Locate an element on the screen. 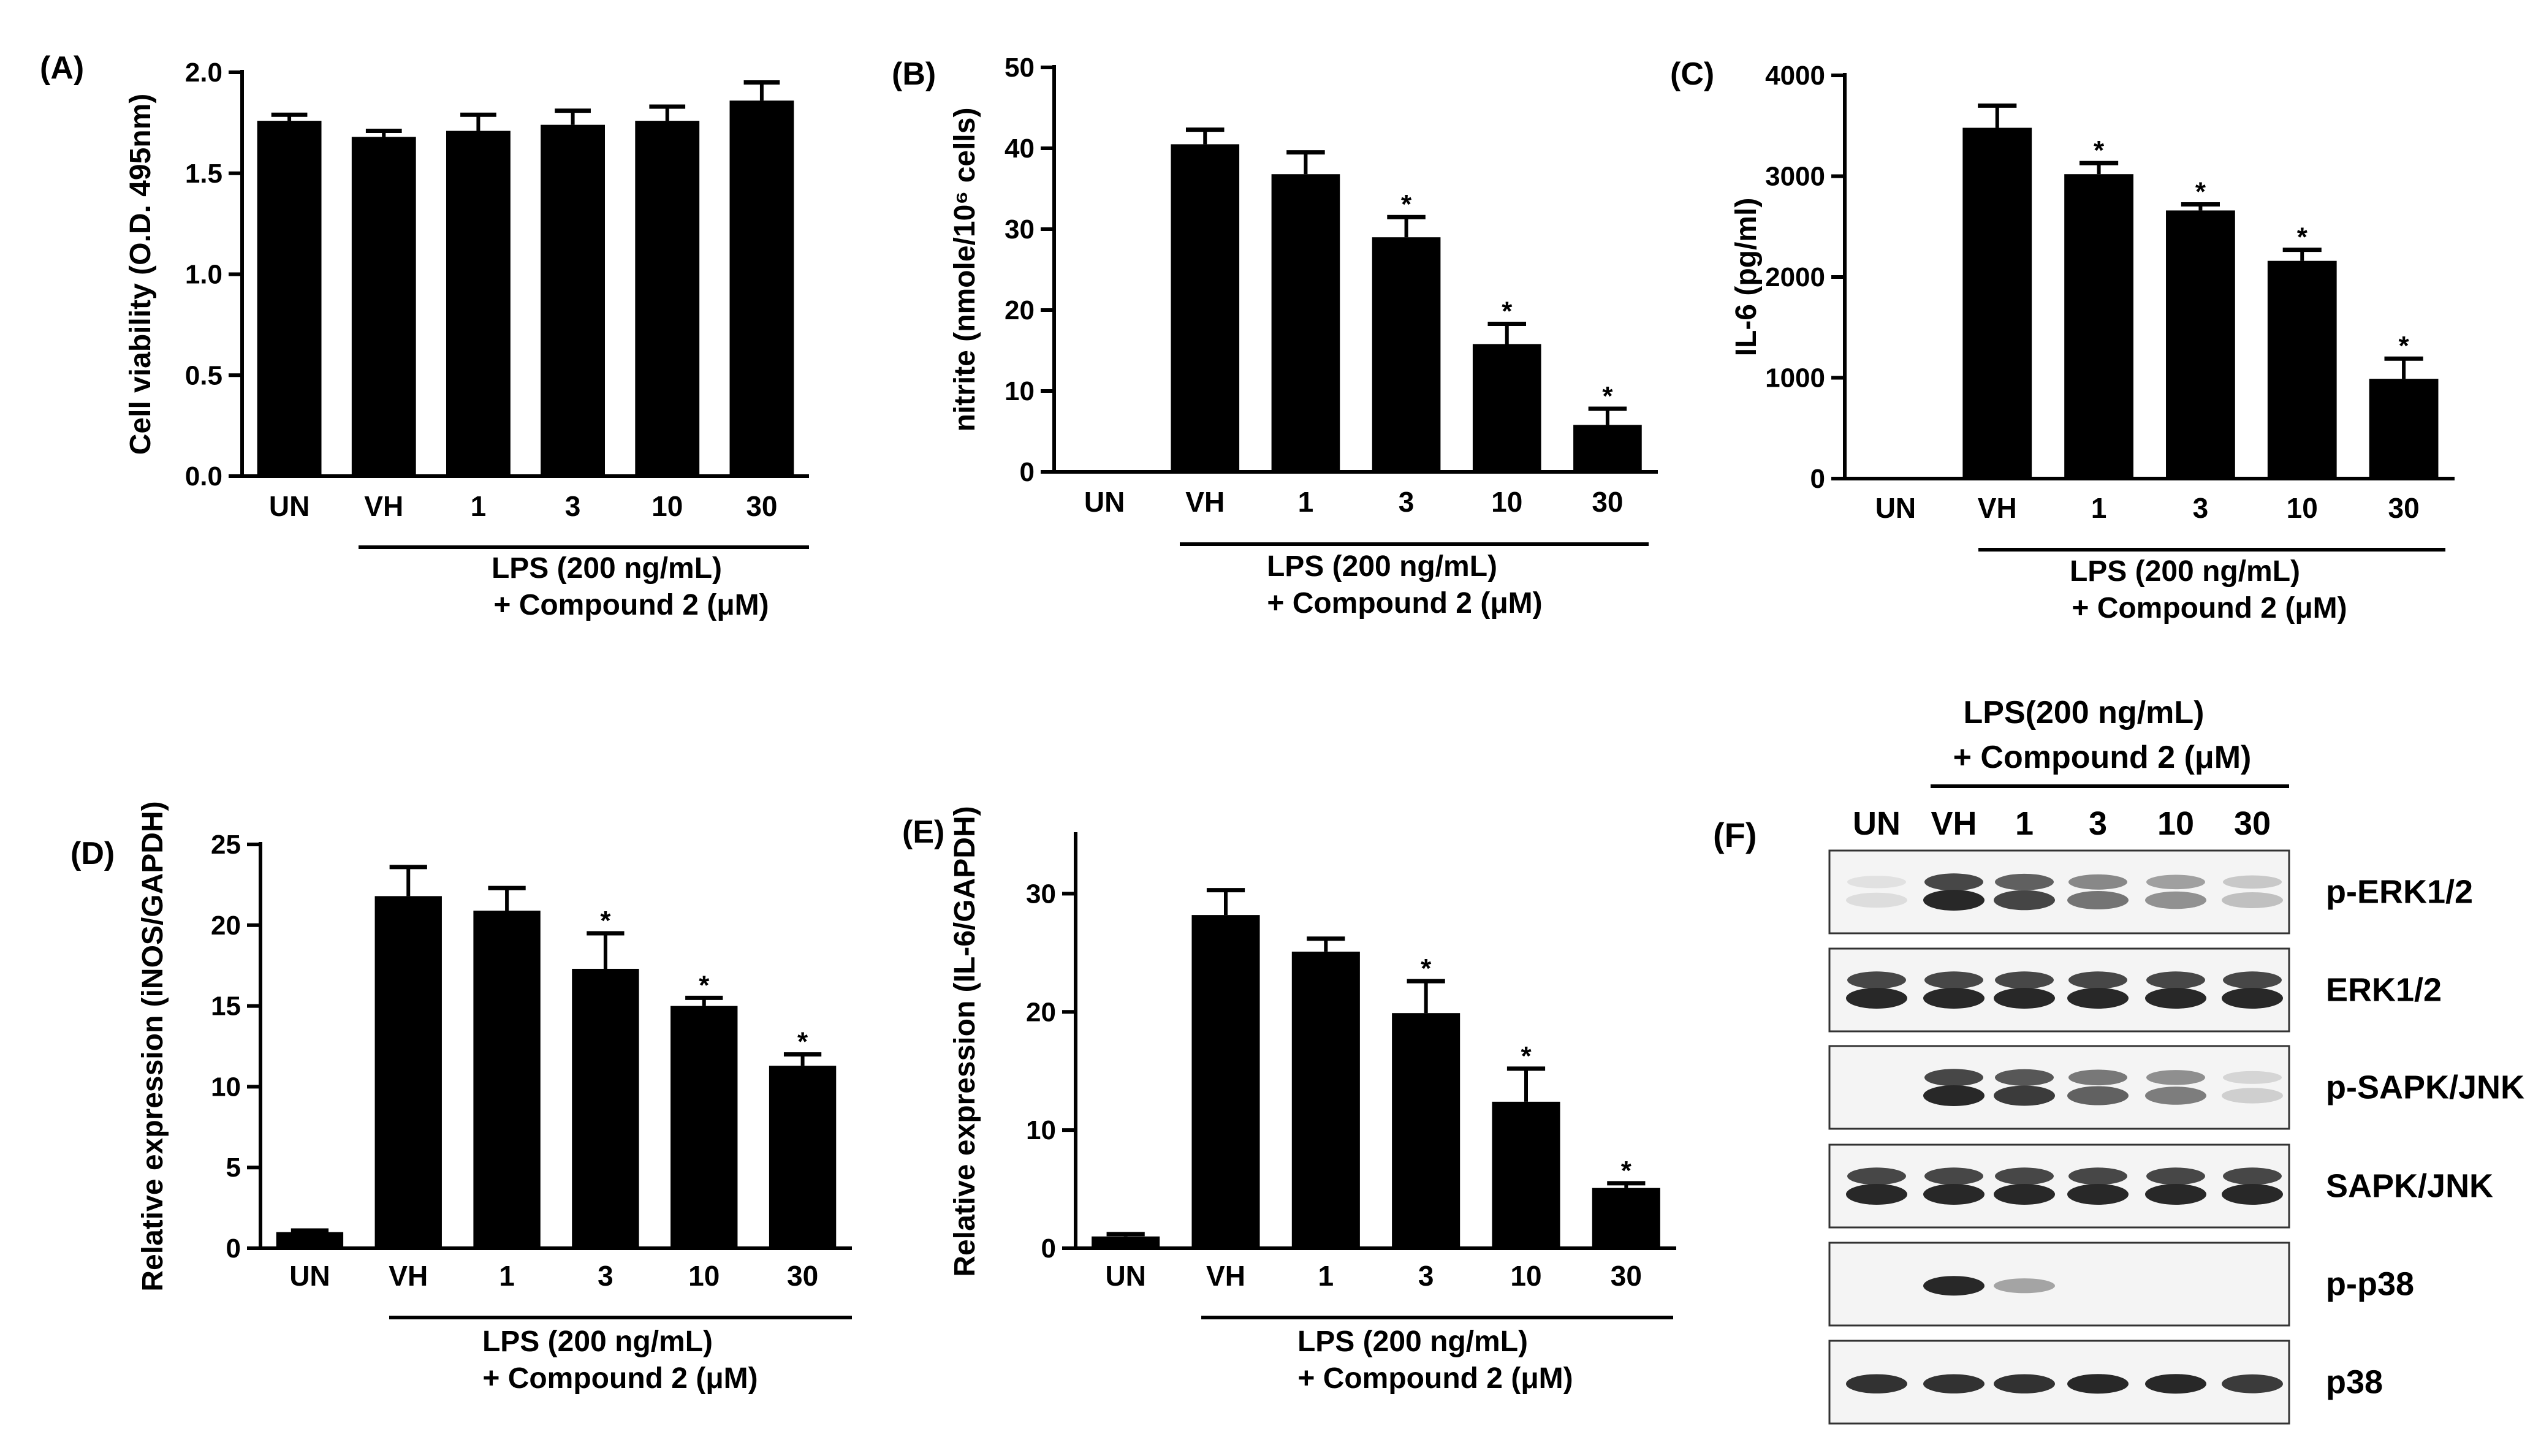  x-tick-label: UN is located at coordinates (309, 1276).